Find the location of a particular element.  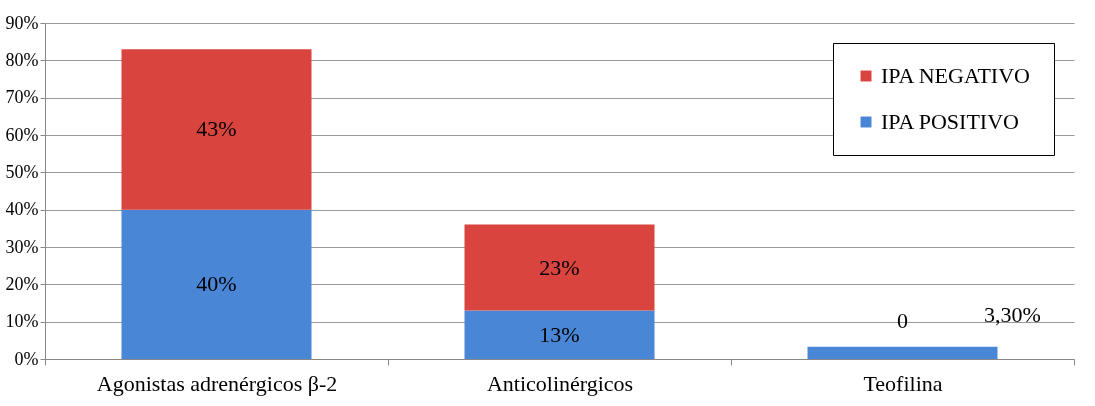

y-tick-label: 60% is located at coordinates (22, 134).